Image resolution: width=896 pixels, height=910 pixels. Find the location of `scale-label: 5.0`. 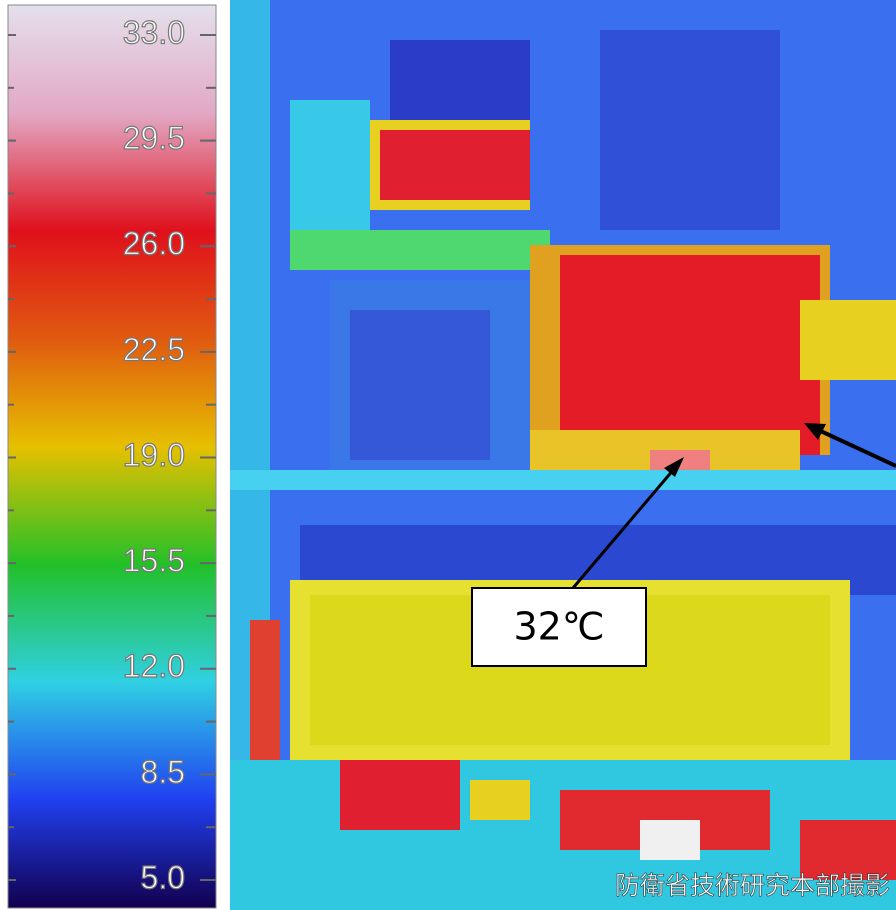

scale-label: 5.0 is located at coordinates (163, 877).